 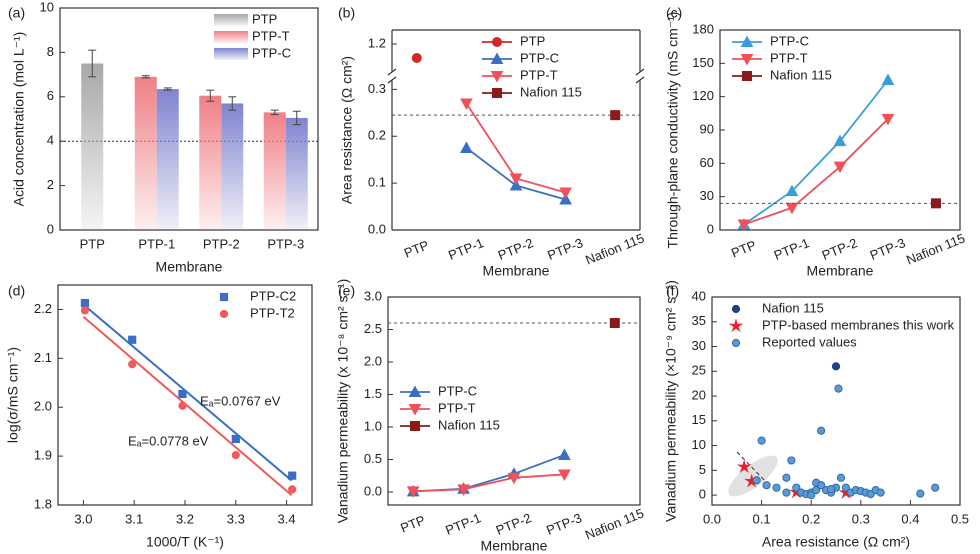 What do you see at coordinates (373, 490) in the screenshot?
I see `y-tick-label: 0.0` at bounding box center [373, 490].